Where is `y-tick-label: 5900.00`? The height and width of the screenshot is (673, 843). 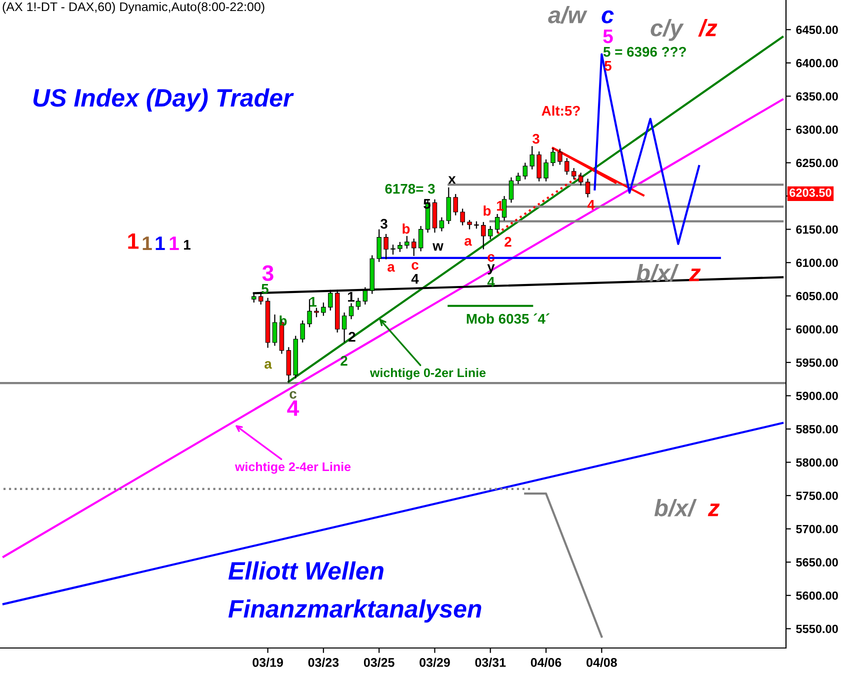 y-tick-label: 5900.00 is located at coordinates (817, 396).